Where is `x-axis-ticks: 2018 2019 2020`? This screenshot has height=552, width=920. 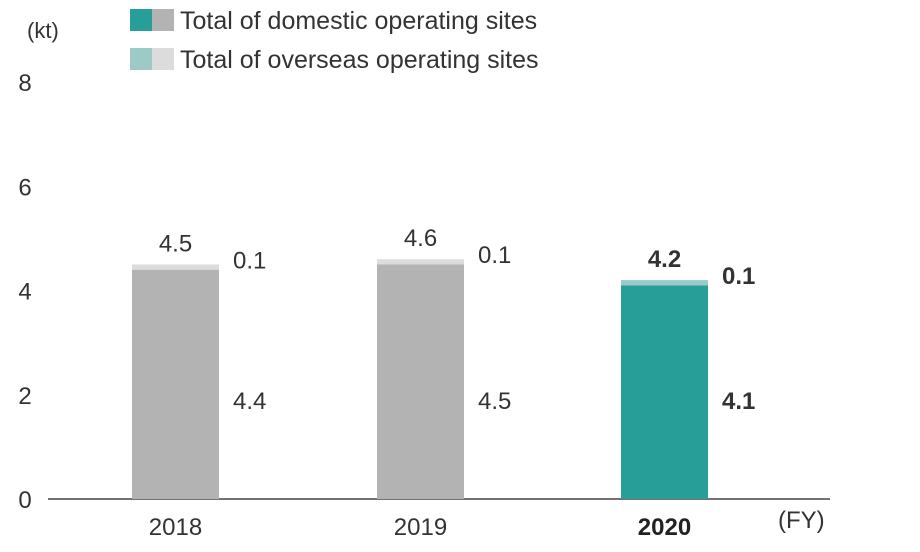
x-axis-ticks: 2018 2019 2020 is located at coordinates (420, 527).